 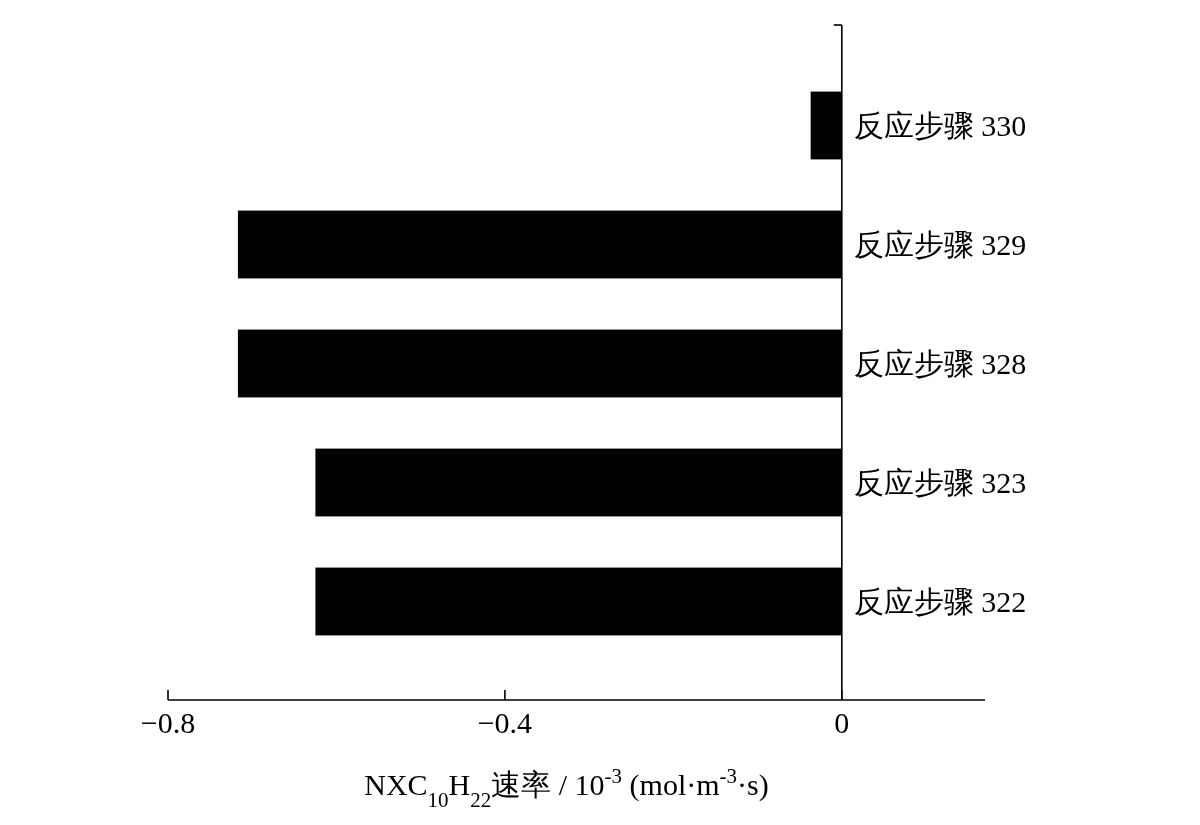 I want to click on x-tick-label: −0.8, so click(x=168, y=722).